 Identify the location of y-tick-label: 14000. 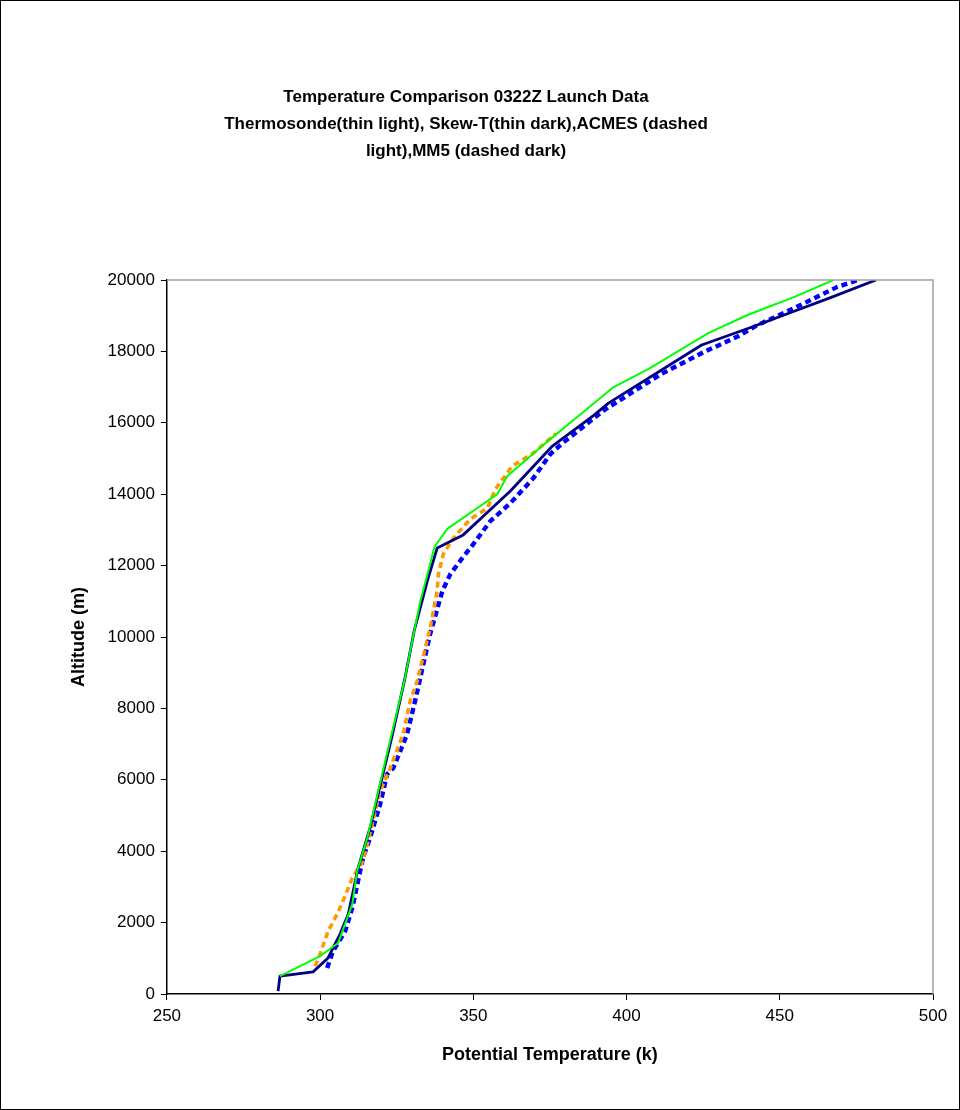
(131, 493).